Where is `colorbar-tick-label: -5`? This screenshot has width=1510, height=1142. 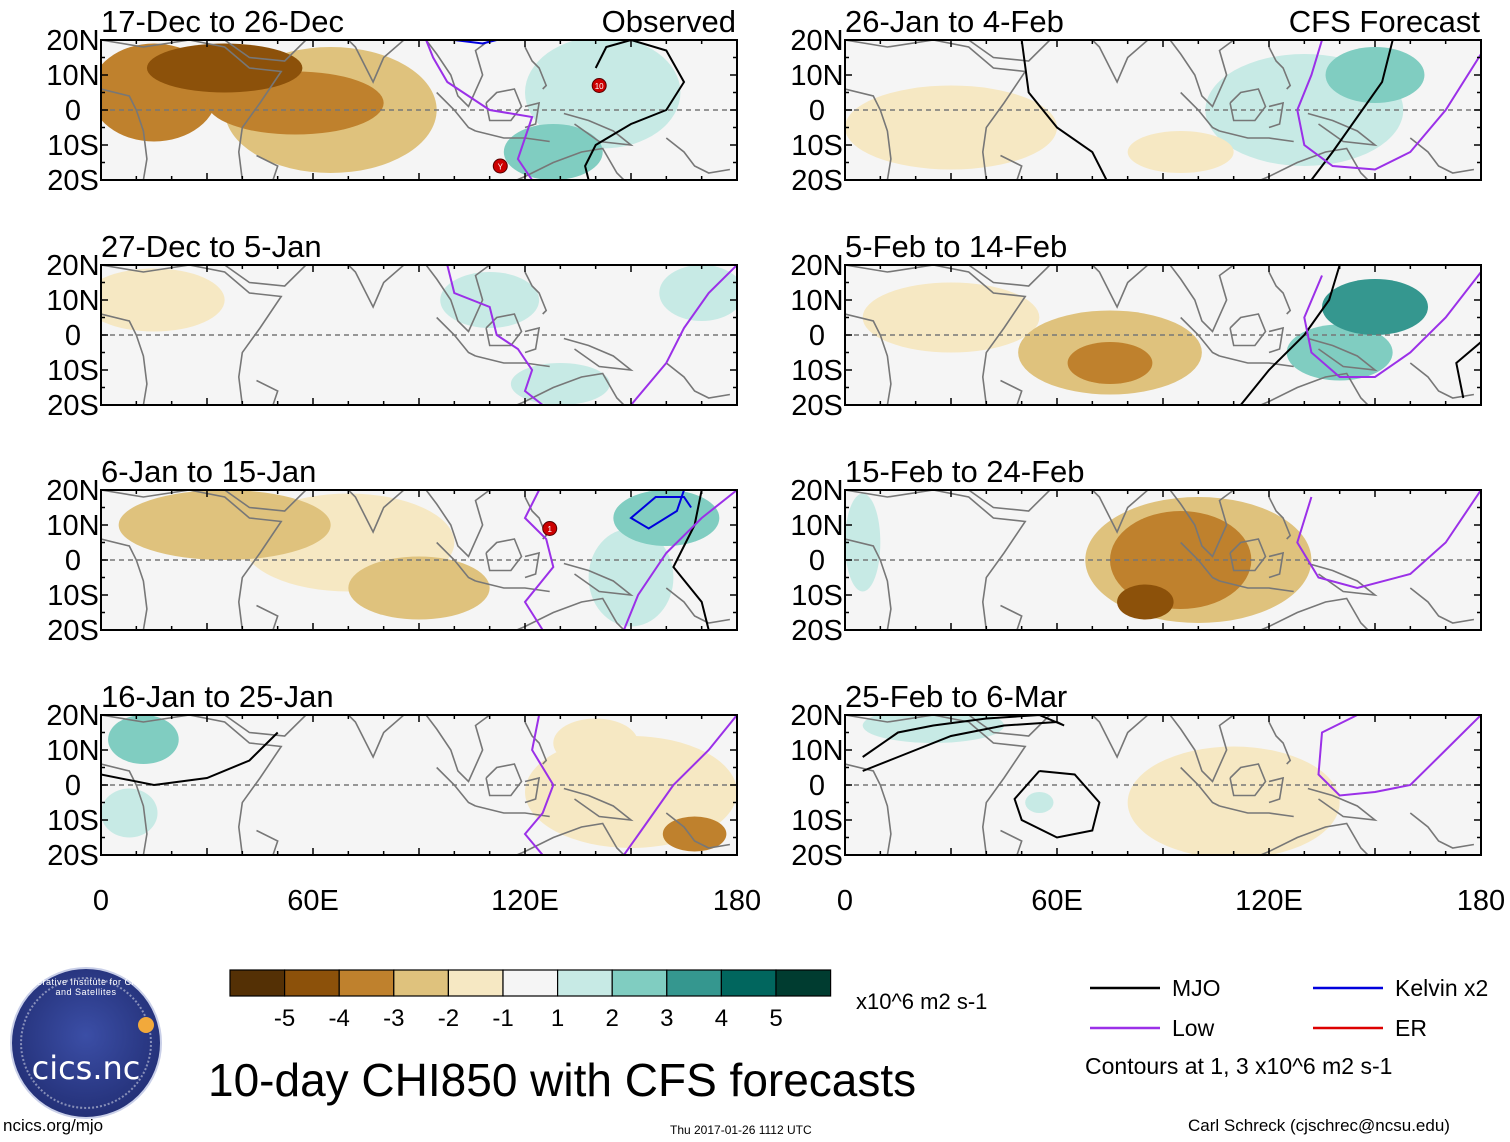 colorbar-tick-label: -5 is located at coordinates (284, 1018).